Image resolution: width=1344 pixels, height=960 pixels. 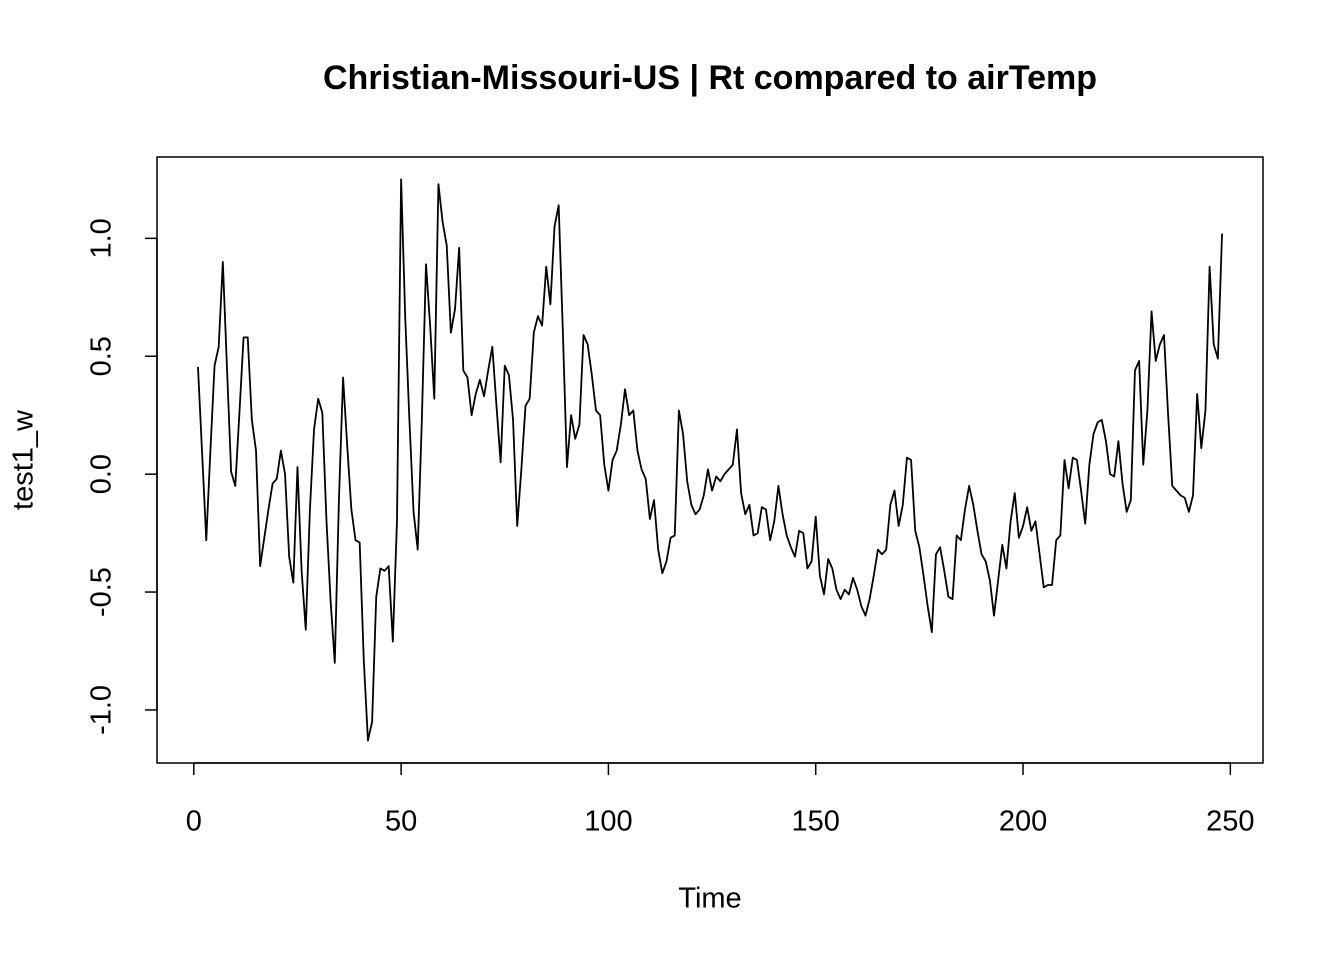 What do you see at coordinates (1023, 822) in the screenshot?
I see `x-tick-label: 200` at bounding box center [1023, 822].